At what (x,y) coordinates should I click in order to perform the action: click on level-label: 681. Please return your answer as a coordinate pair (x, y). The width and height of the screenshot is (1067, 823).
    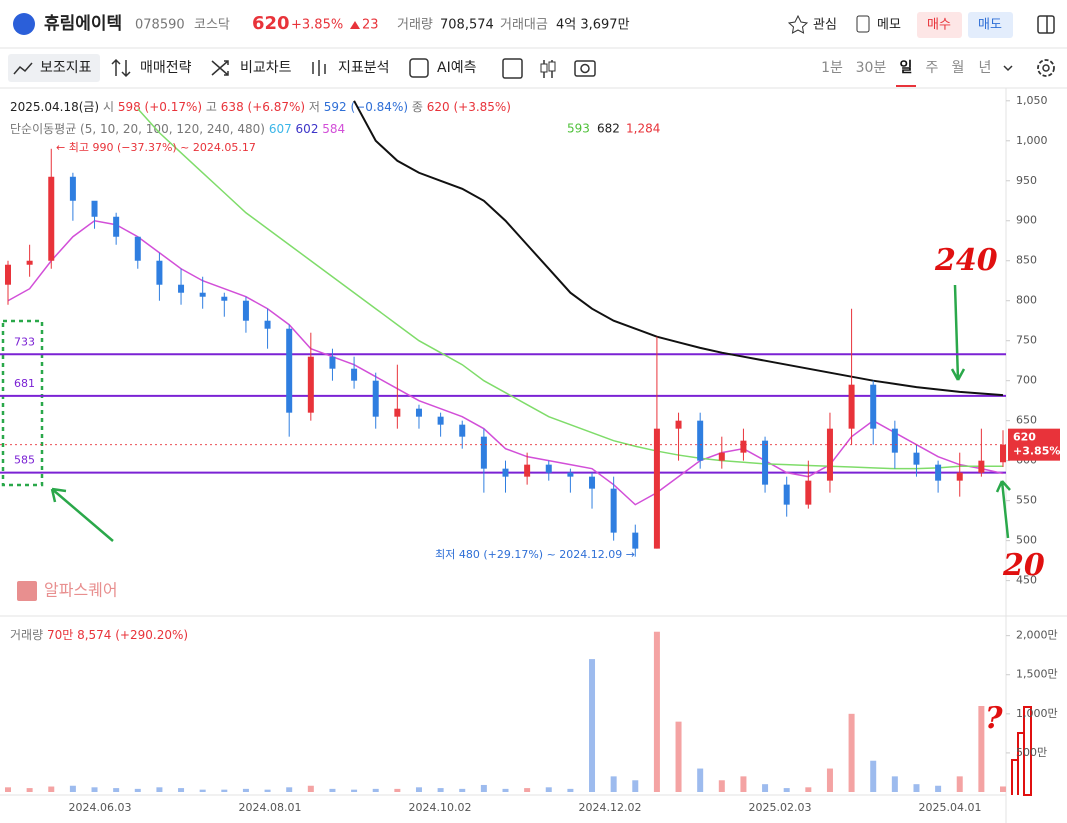
    Looking at the image, I should click on (24, 383).